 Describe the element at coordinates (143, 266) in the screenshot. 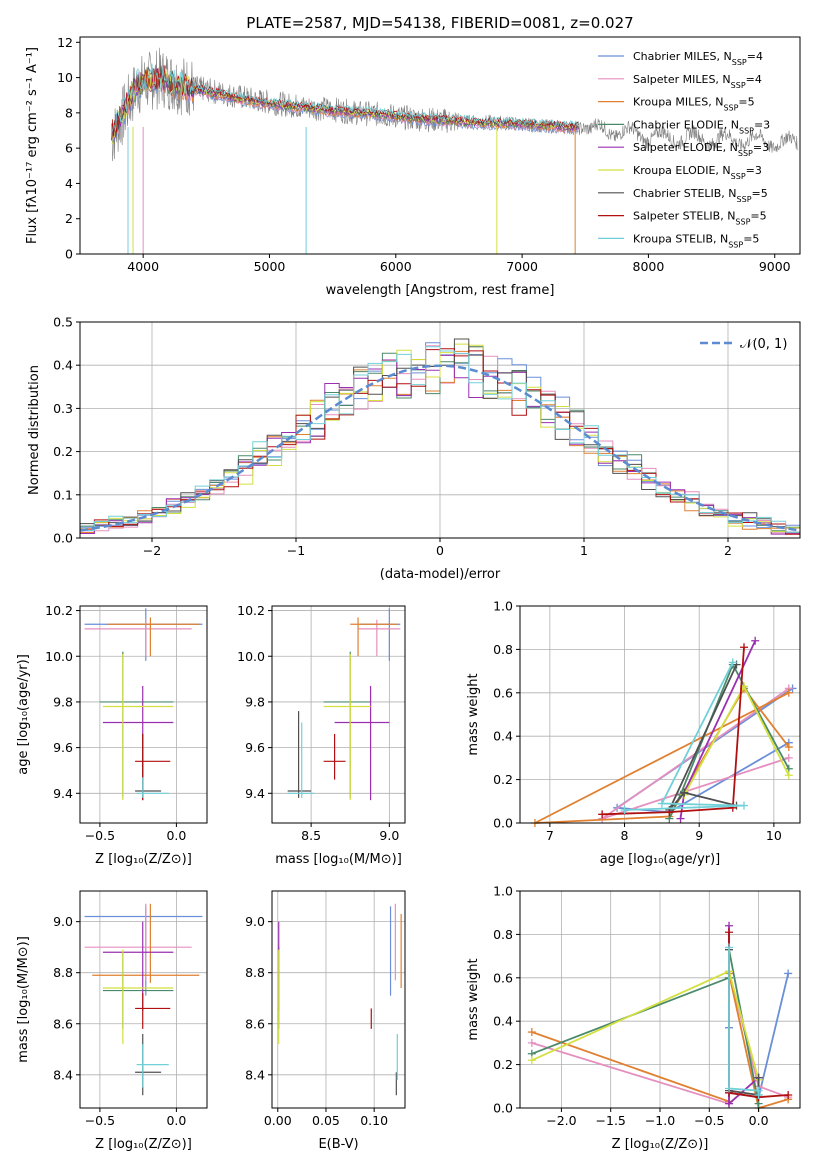

I see `x-tick-label: 4000` at that location.